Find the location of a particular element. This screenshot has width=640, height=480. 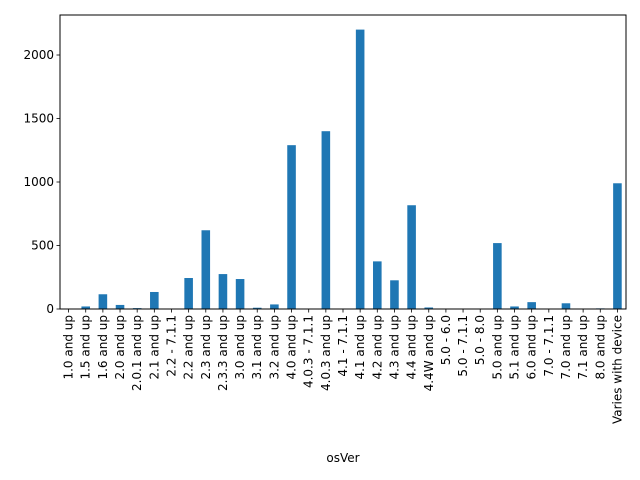

x-tick-label: 3.0 and up is located at coordinates (240, 347).